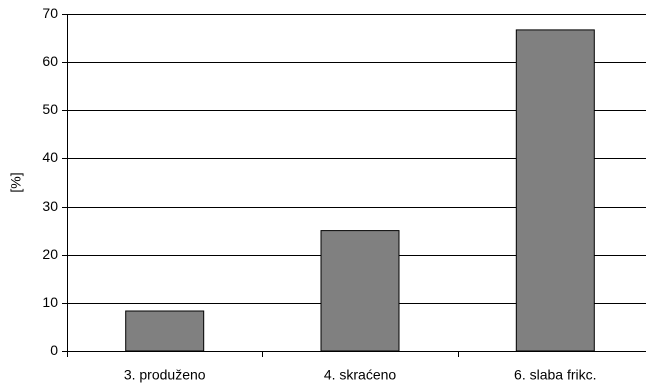 This screenshot has height=389, width=646. I want to click on x-tick-label-2: 4. skraćeno, so click(360, 375).